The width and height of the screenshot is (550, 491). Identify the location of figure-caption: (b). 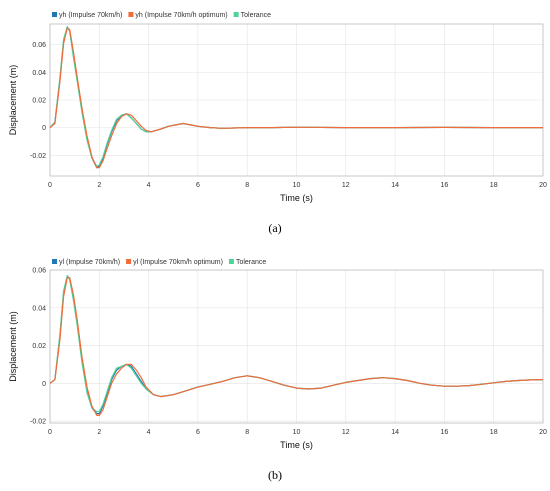
(275, 475).